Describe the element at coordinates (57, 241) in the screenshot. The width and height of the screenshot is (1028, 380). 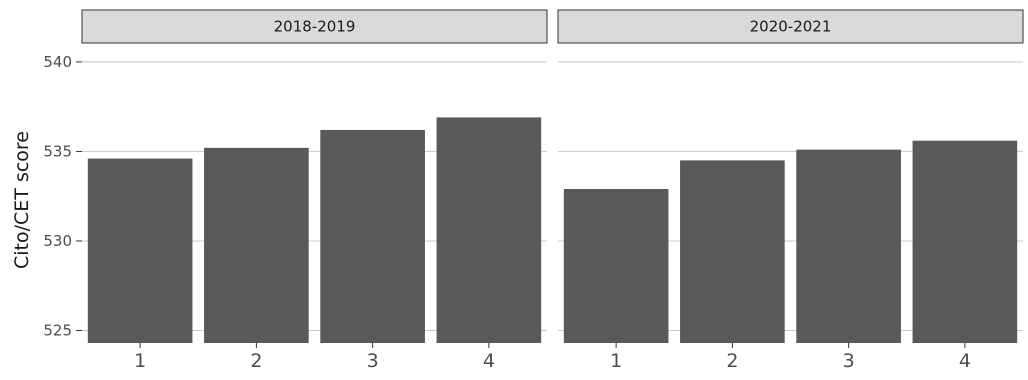
I see `y-tick-label: 530` at that location.